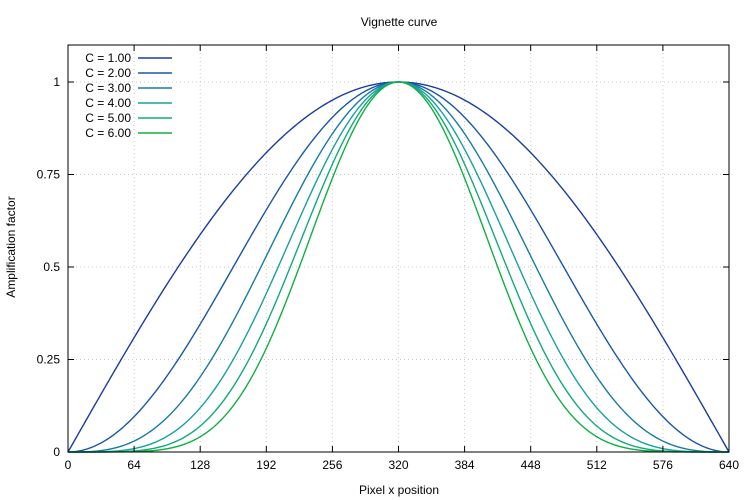  What do you see at coordinates (399, 22) in the screenshot?
I see `chart-title: Vignette curve` at bounding box center [399, 22].